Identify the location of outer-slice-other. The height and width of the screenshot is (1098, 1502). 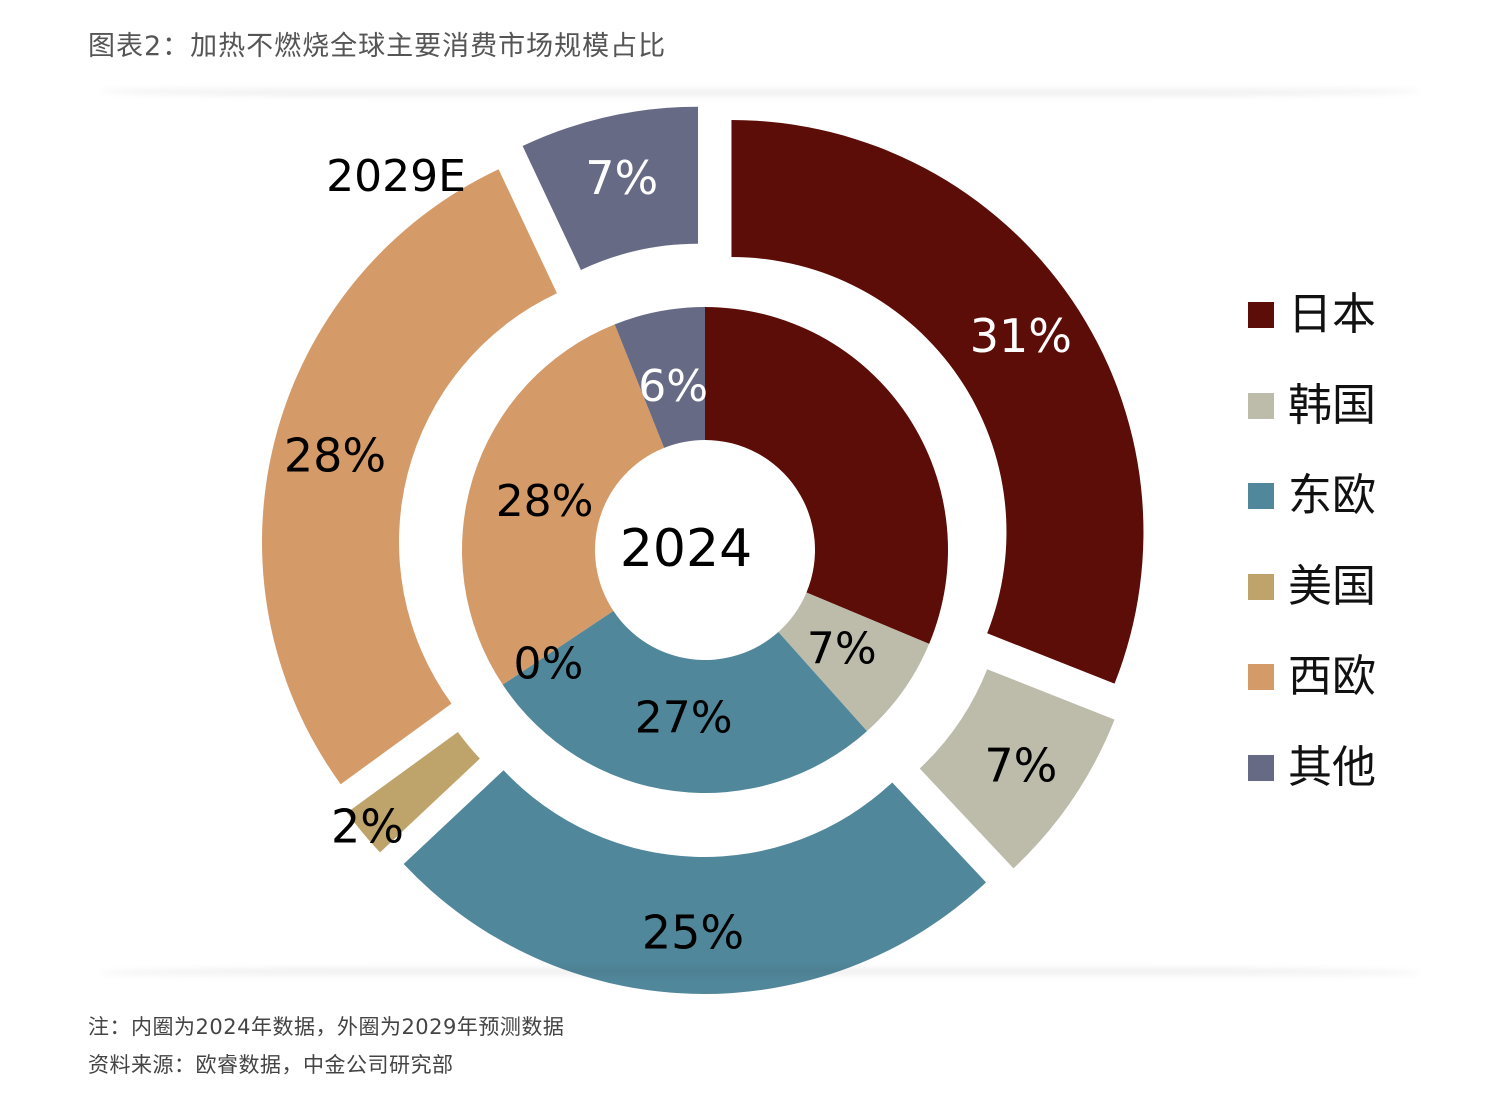
(610, 188).